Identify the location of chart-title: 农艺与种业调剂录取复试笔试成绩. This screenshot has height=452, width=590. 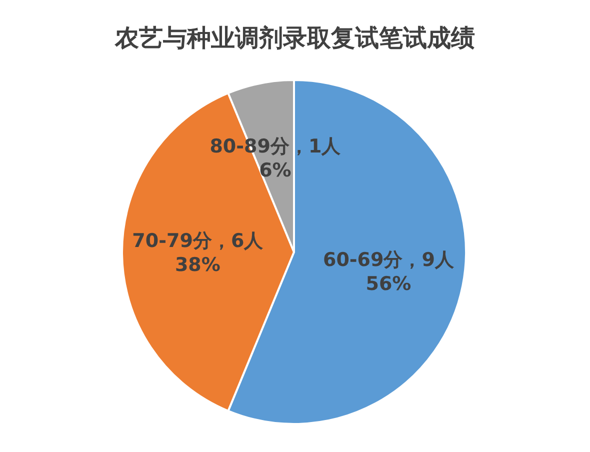
(294, 38).